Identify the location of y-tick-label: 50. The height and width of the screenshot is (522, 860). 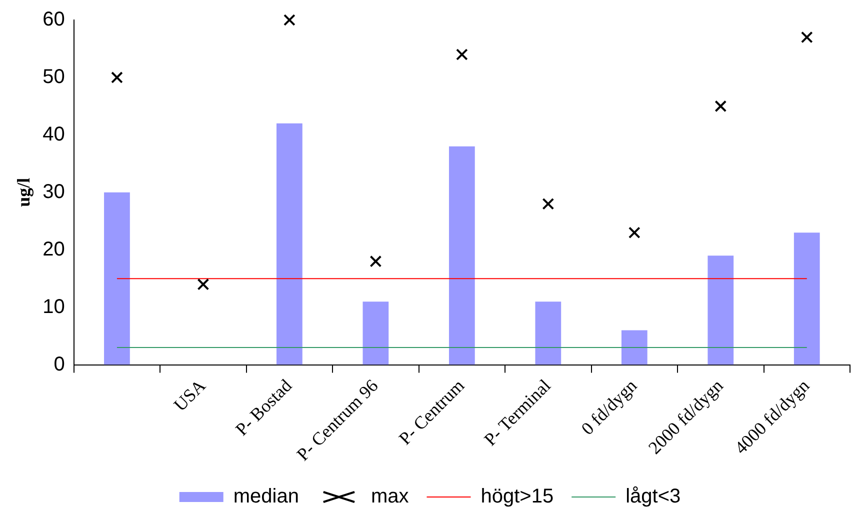
(53, 77).